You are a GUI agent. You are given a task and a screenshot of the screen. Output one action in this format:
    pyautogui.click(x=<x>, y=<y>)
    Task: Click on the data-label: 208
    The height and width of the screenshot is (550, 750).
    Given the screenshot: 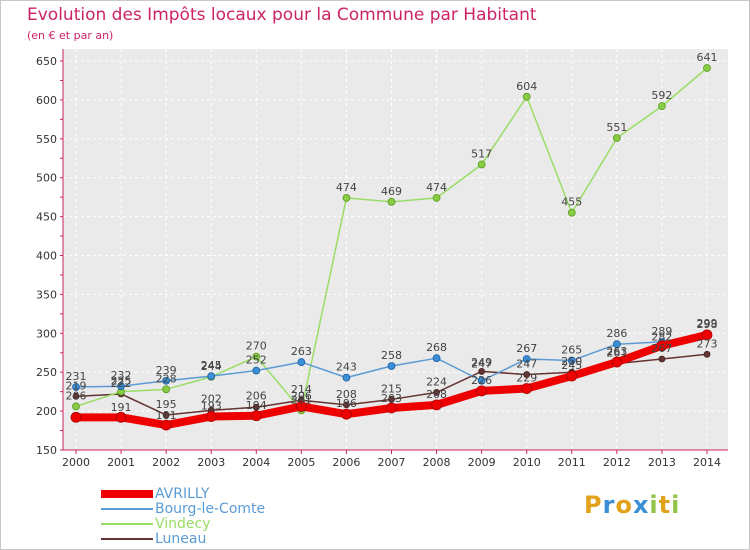 What is the action you would take?
    pyautogui.click(x=346, y=394)
    